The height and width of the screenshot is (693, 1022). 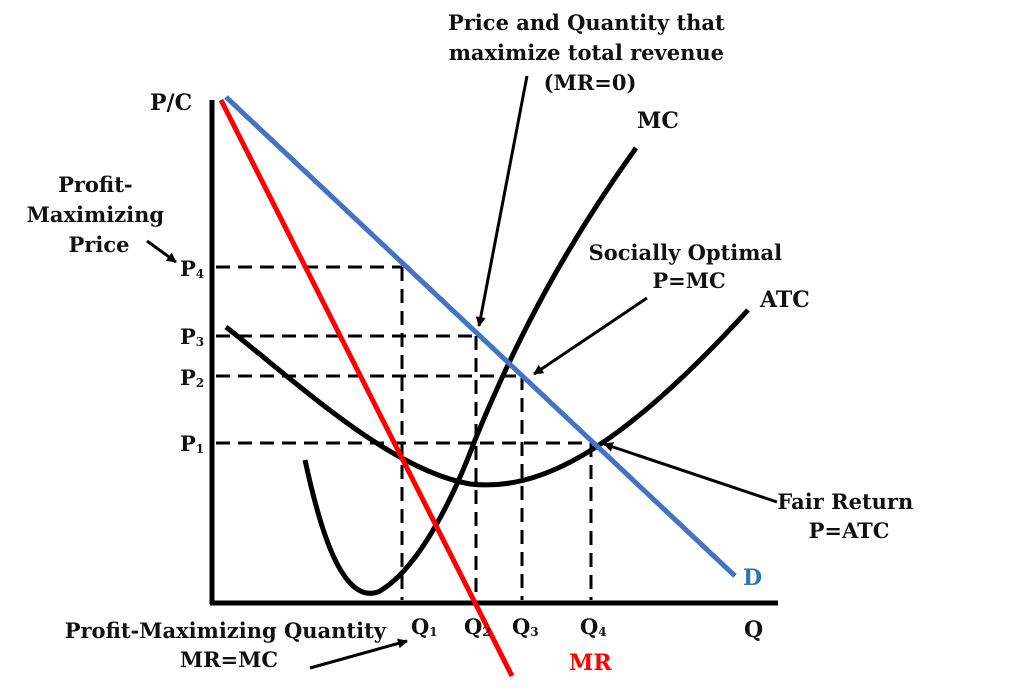 What do you see at coordinates (848, 516) in the screenshot?
I see `fair-return-annotation: Fair Return P=ATC` at bounding box center [848, 516].